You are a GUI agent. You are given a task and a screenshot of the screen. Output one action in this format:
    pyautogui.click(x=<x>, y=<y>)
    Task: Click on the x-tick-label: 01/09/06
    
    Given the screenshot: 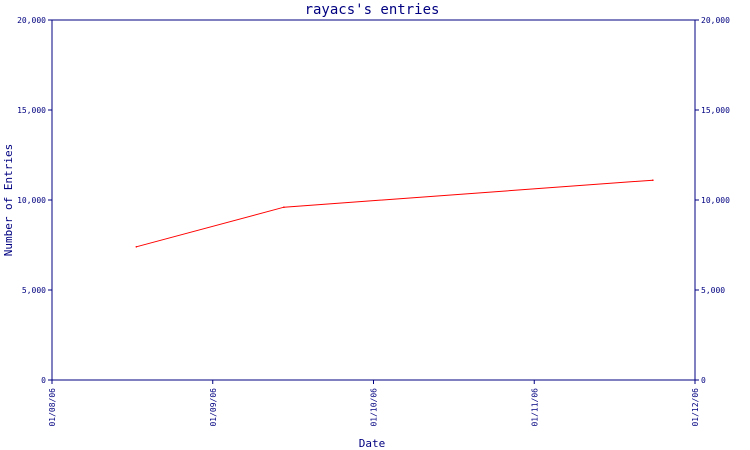 What is the action you would take?
    pyautogui.click(x=213, y=407)
    